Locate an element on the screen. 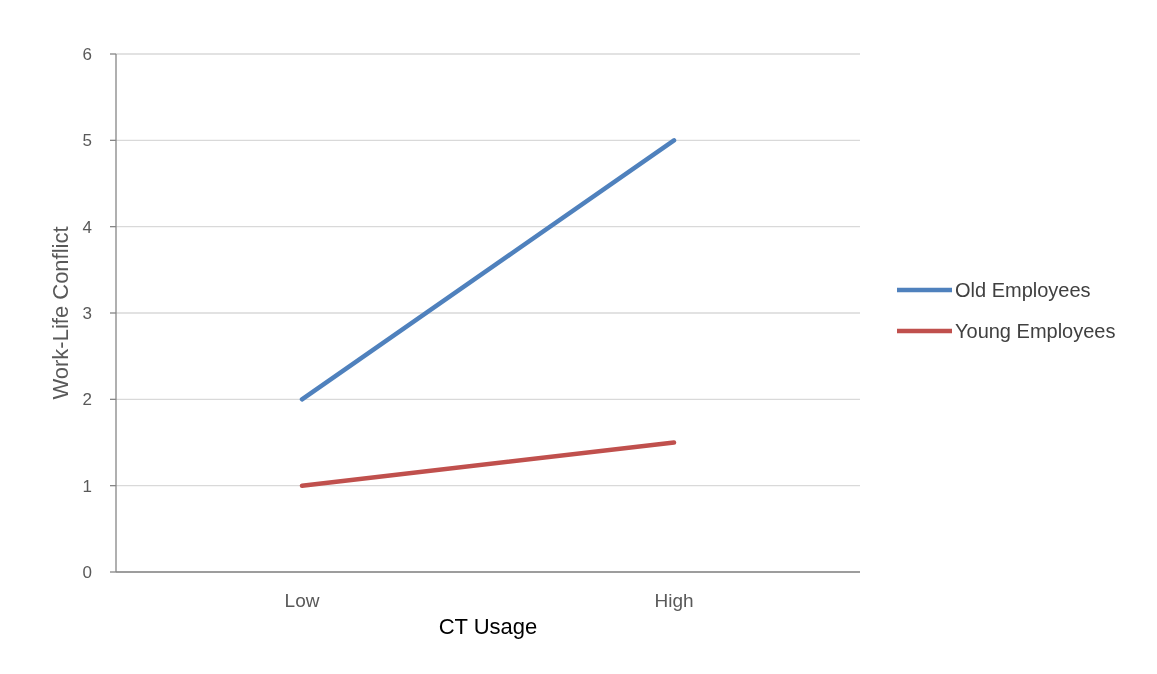 This screenshot has height=674, width=1157. y-tick-label: 6 is located at coordinates (87, 54).